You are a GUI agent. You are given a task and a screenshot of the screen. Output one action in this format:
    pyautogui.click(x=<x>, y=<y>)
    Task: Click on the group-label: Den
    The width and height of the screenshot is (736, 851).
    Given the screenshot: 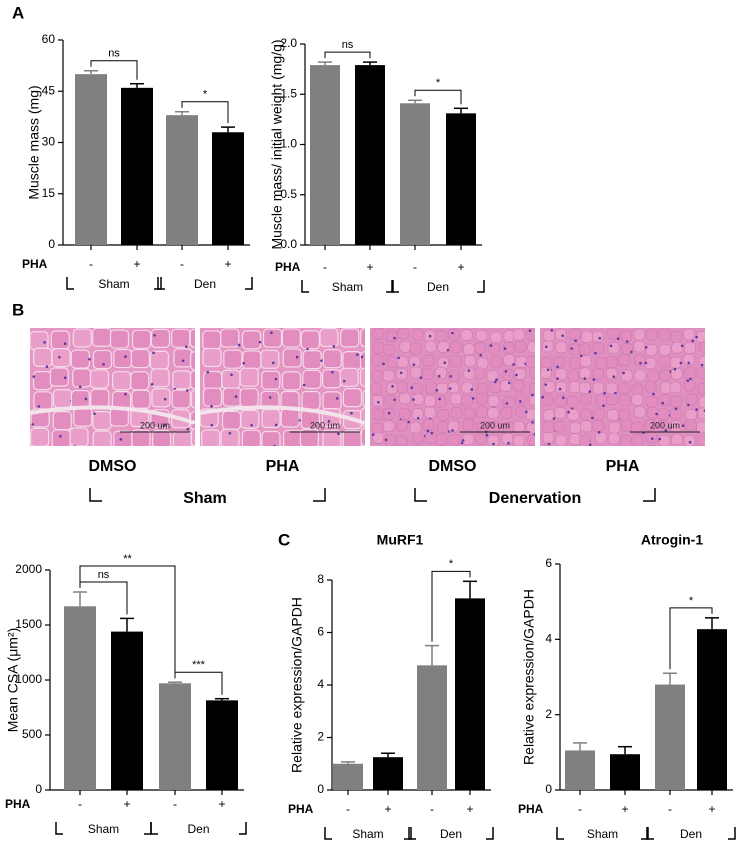 What is the action you would take?
    pyautogui.click(x=451, y=834)
    